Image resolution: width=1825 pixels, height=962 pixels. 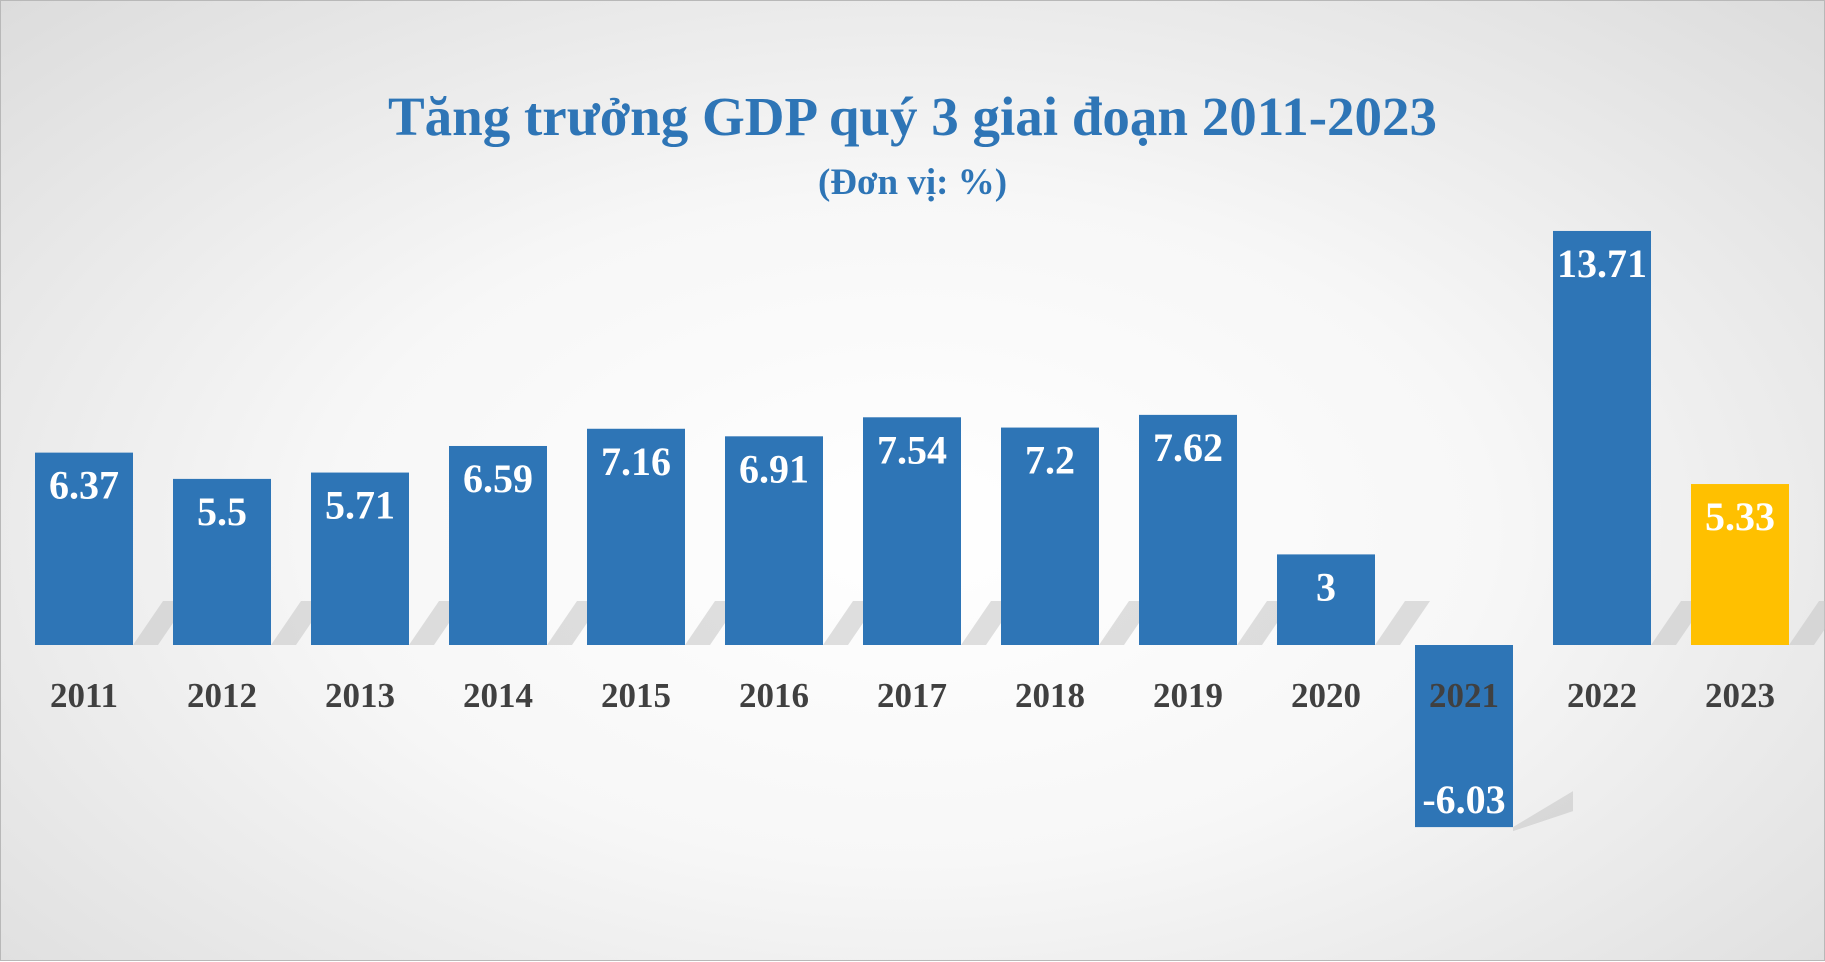 I want to click on bar-2017, so click(x=912, y=531).